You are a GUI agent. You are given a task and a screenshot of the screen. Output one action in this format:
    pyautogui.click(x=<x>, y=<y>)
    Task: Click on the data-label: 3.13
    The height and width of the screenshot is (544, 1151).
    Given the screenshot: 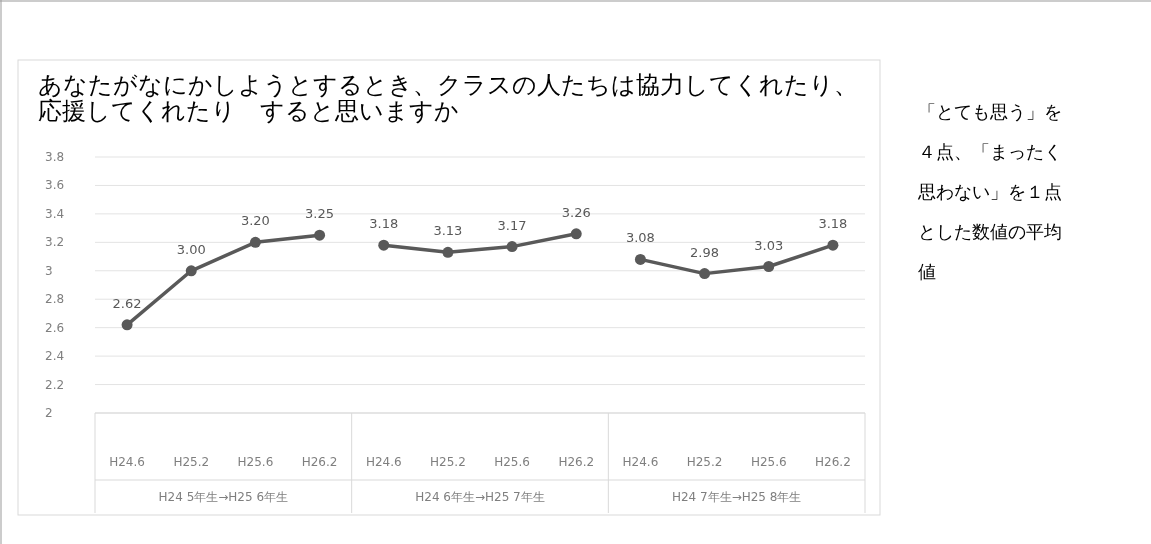 What is the action you would take?
    pyautogui.click(x=448, y=231)
    